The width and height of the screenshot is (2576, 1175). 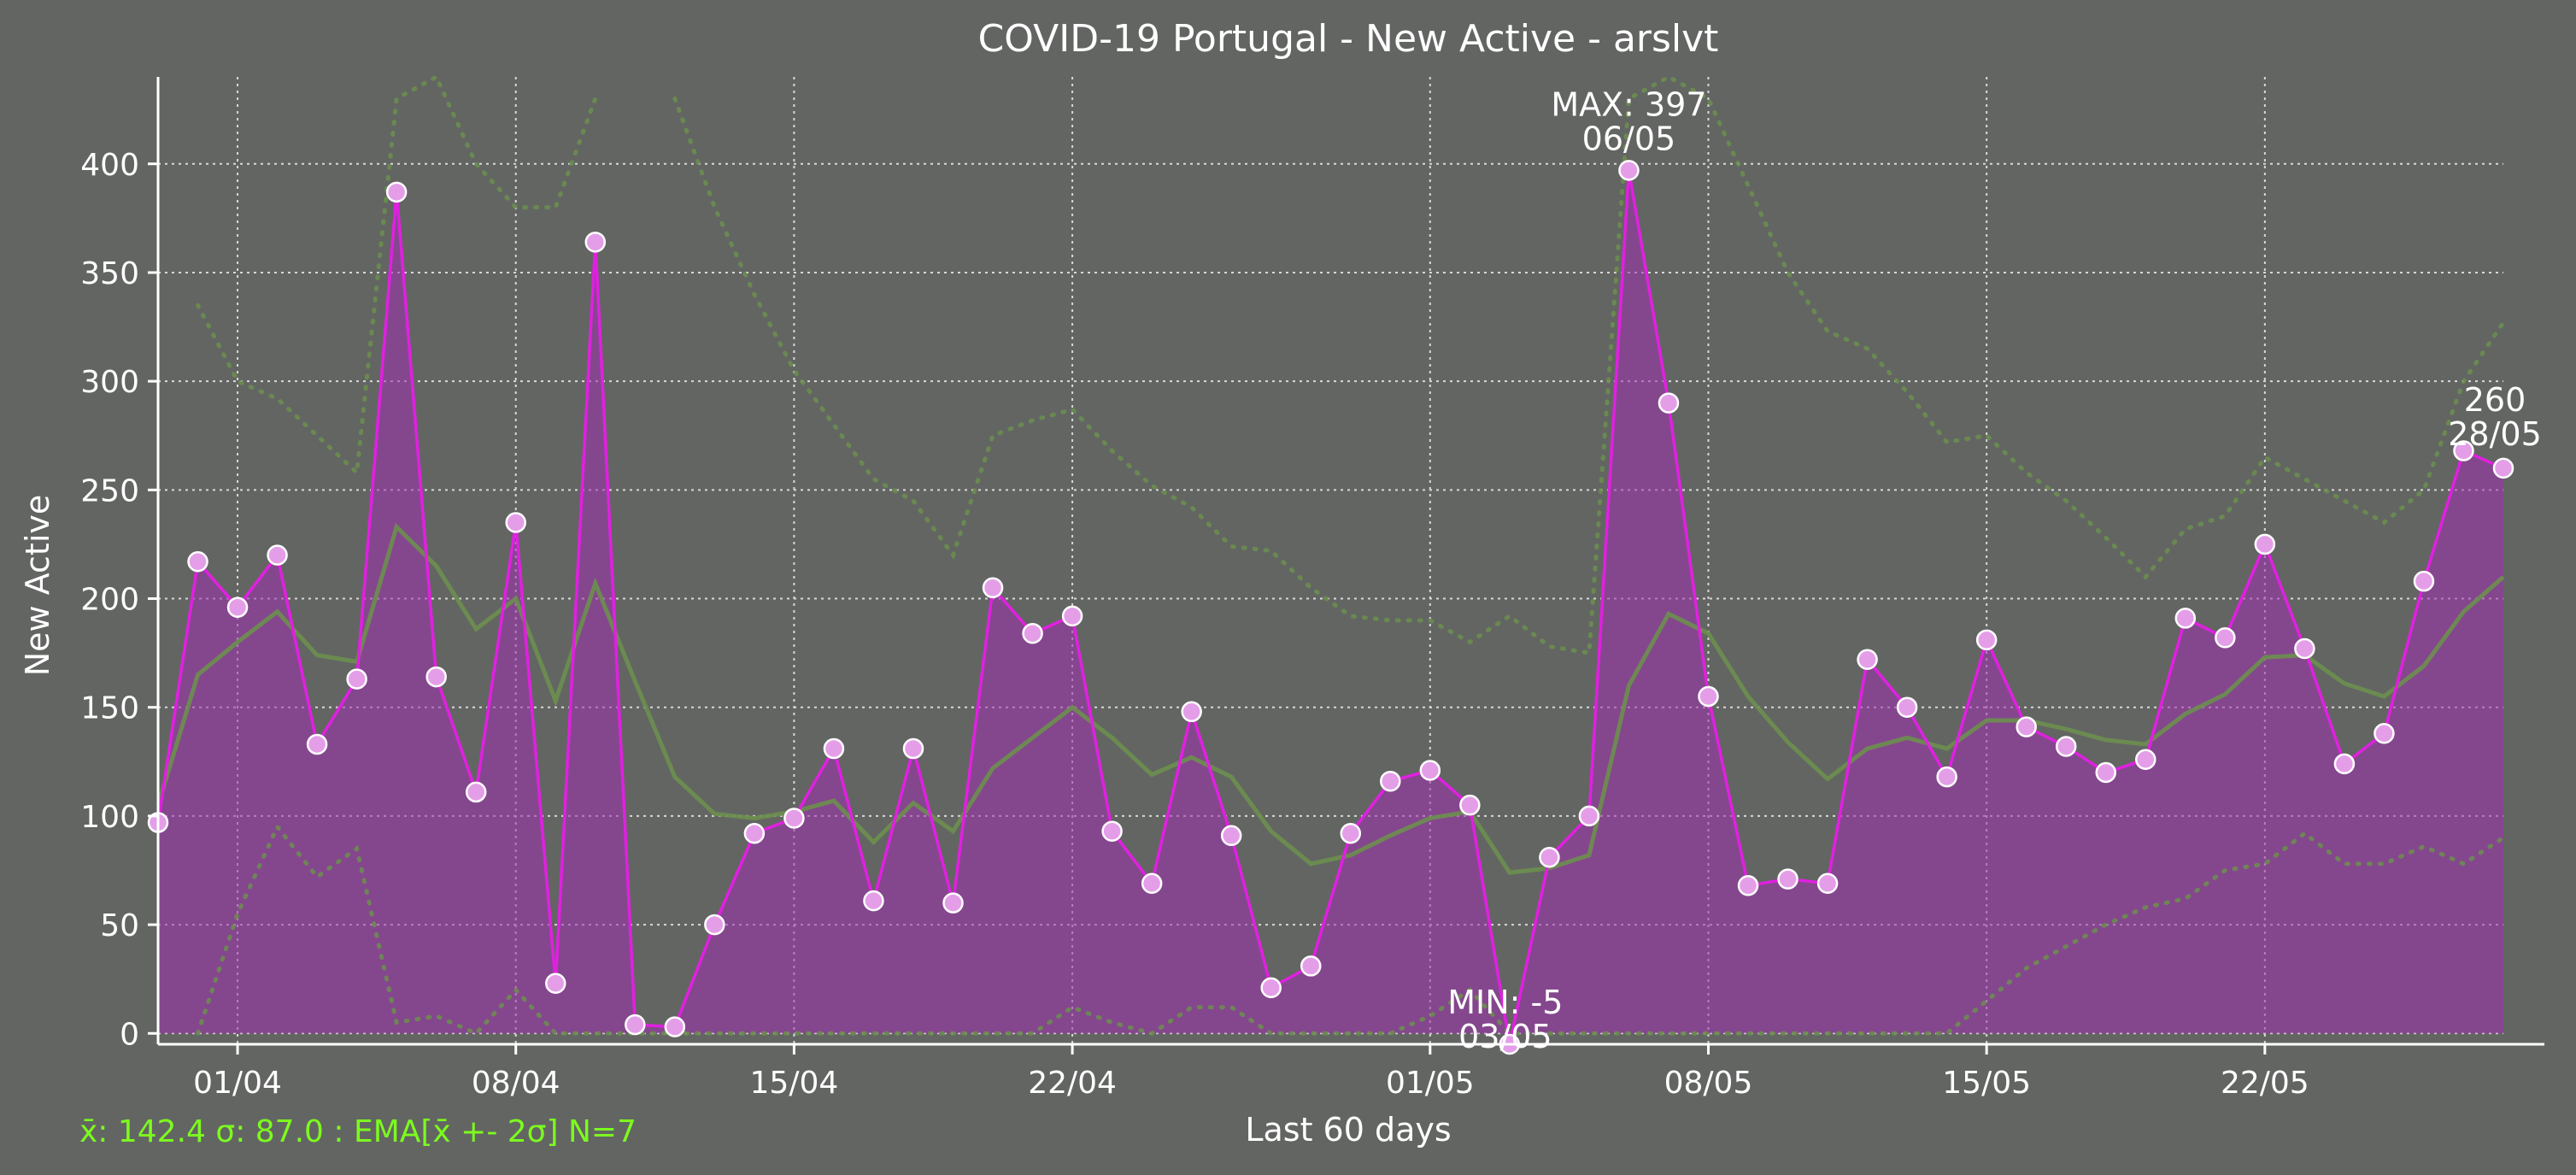 What do you see at coordinates (794, 1083) in the screenshot?
I see `x-tick-label: 15/04` at bounding box center [794, 1083].